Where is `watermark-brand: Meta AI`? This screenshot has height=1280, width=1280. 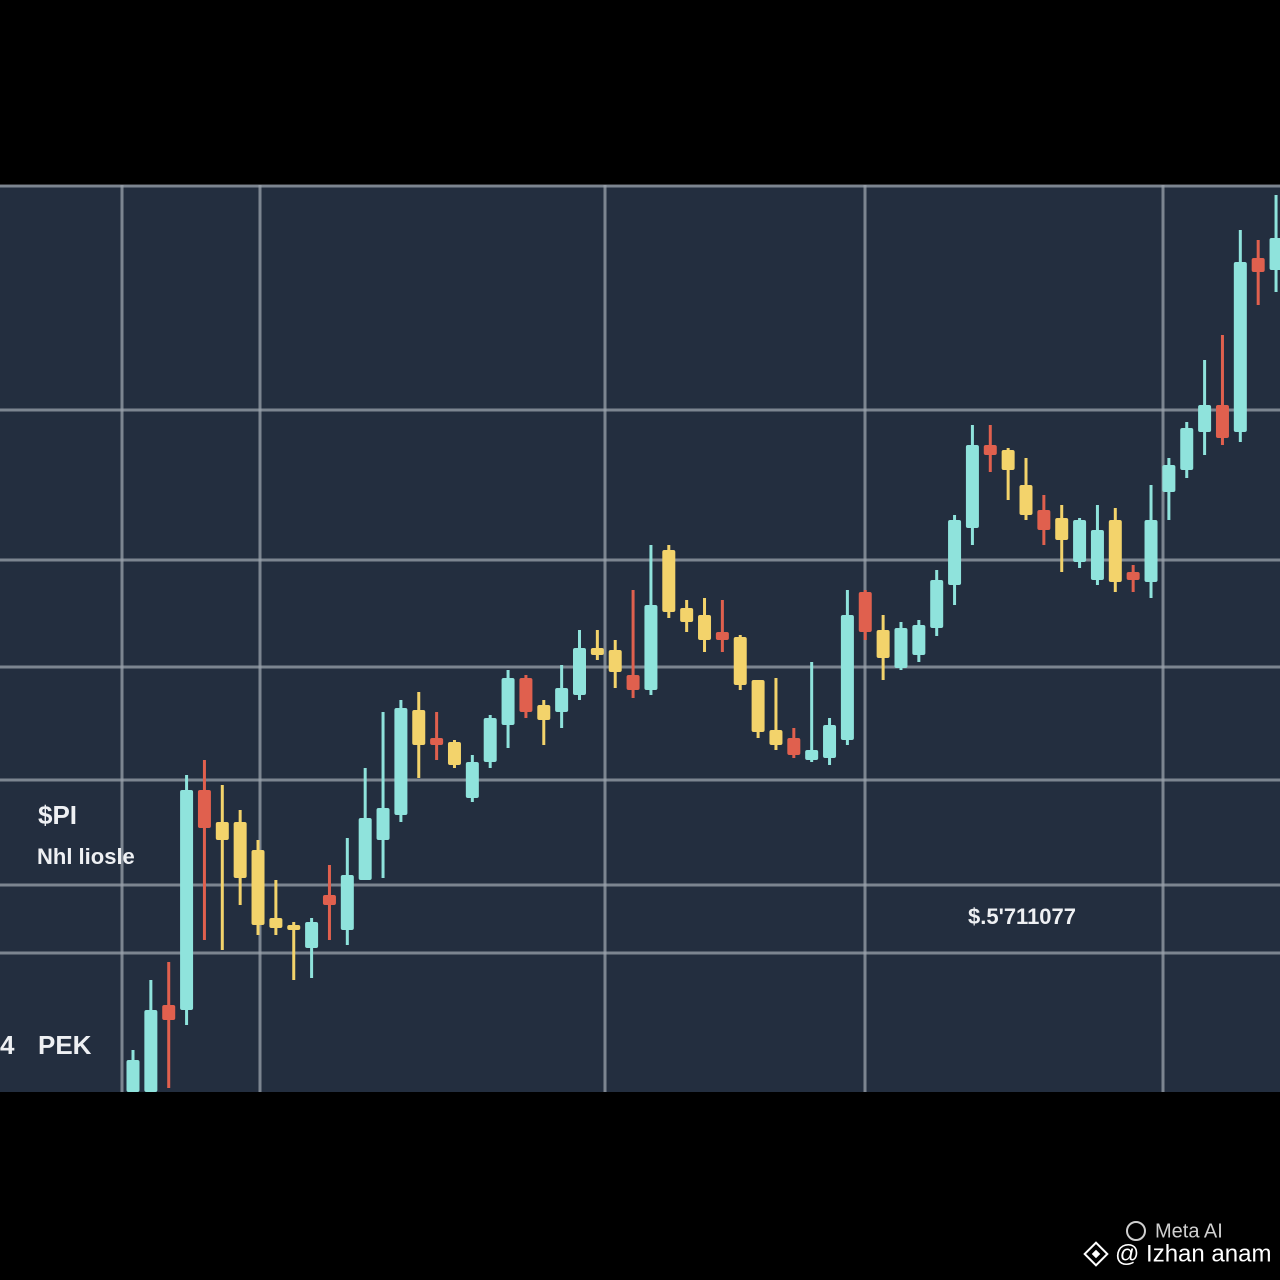 watermark-brand: Meta AI is located at coordinates (1189, 1231).